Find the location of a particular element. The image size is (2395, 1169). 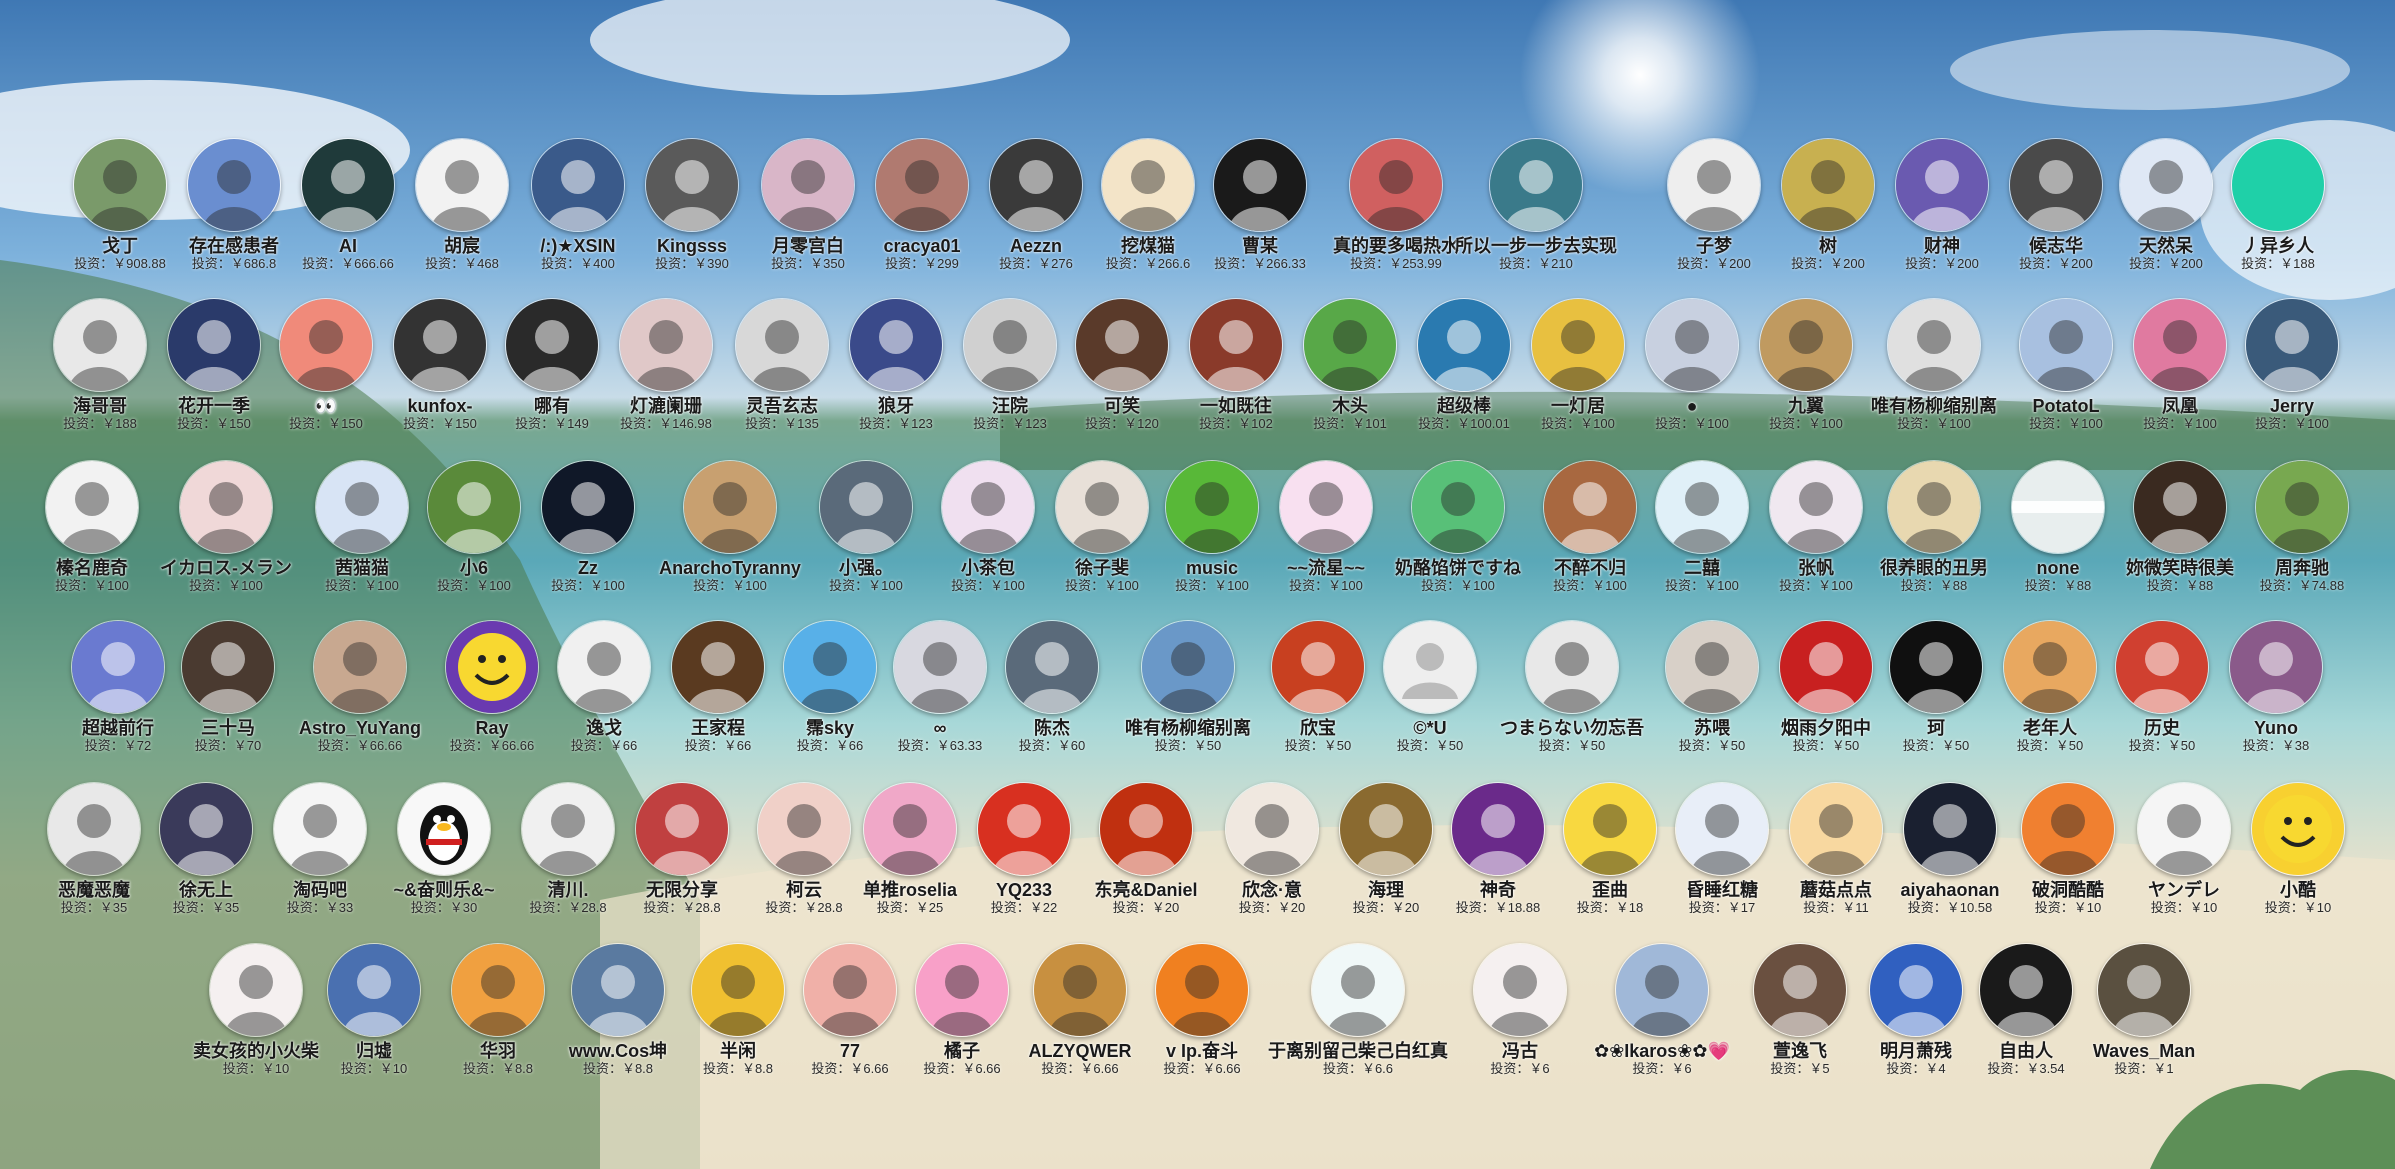

donor-card: 无限分享 投资：￥28.8 is located at coordinates (682, 849).